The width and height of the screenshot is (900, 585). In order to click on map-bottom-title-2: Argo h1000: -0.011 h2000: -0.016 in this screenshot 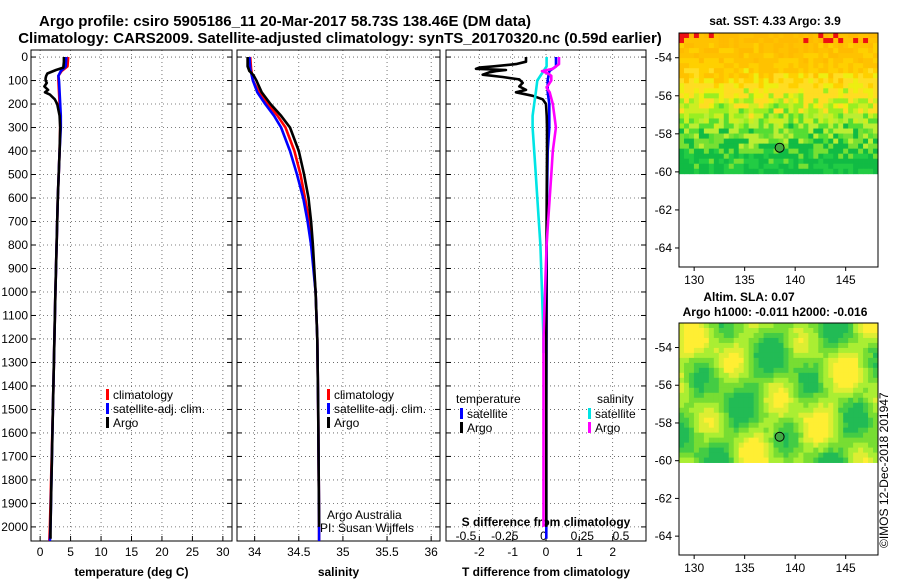, I will do `click(775, 312)`.